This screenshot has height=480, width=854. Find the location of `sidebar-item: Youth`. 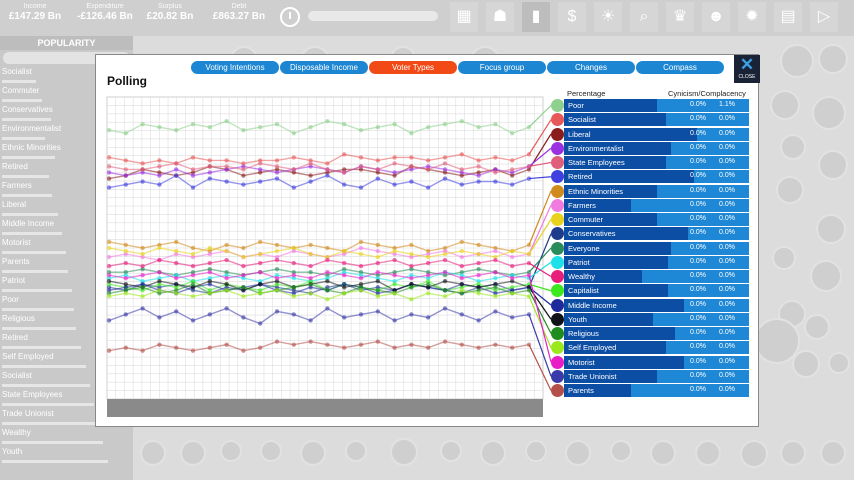

sidebar-item: Youth is located at coordinates (66, 455).